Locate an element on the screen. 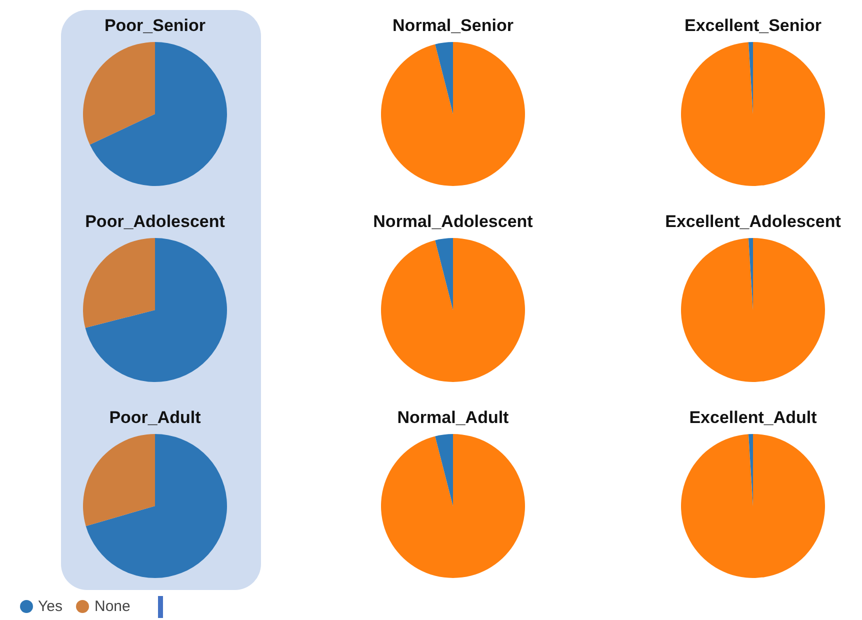 This screenshot has height=620, width=862. chart-title: Poor_Senior is located at coordinates (155, 25).